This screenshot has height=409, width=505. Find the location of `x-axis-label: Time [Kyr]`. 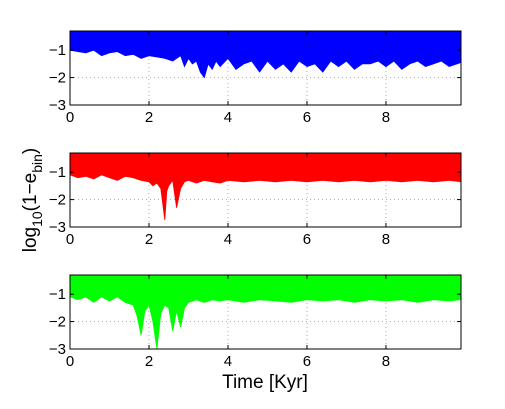

x-axis-label: Time [Kyr] is located at coordinates (265, 382).